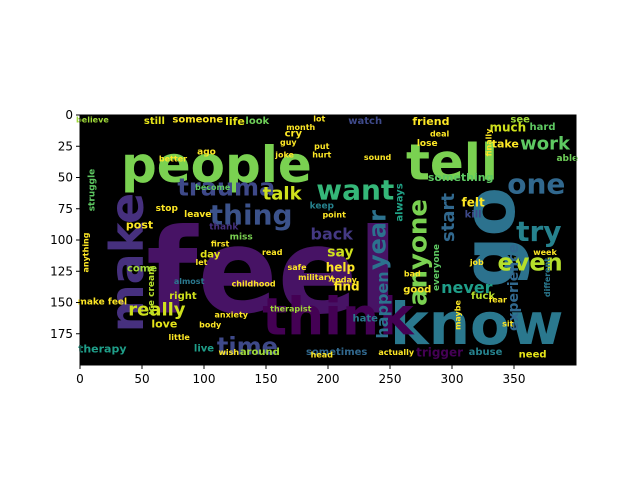  Describe the element at coordinates (336, 352) in the screenshot. I see `word-sometimes: sometimes` at that location.